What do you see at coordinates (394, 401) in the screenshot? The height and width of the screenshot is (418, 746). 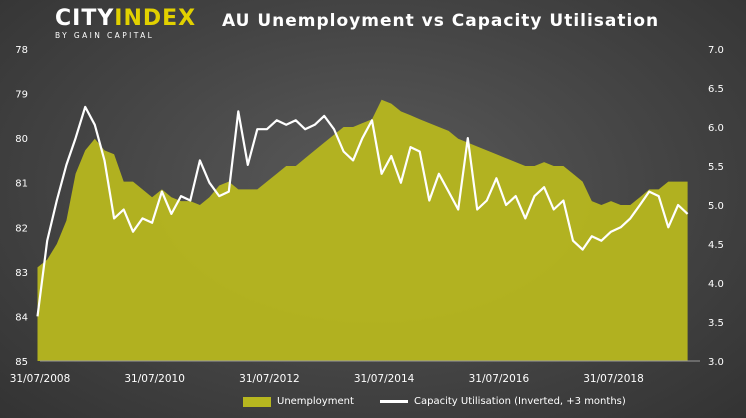 I see `legend-swatch-line` at bounding box center [394, 401].